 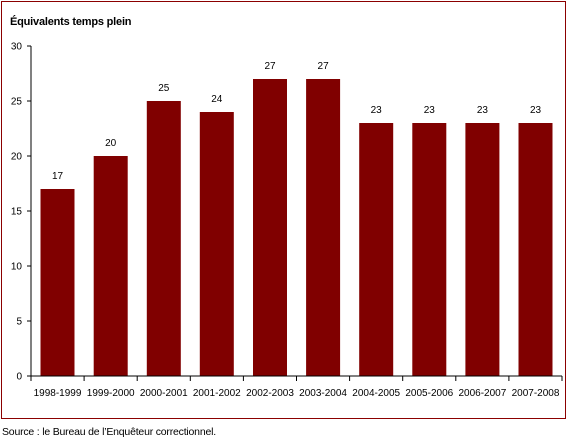 What do you see at coordinates (17, 102) in the screenshot?
I see `y-tick-label: 25` at bounding box center [17, 102].